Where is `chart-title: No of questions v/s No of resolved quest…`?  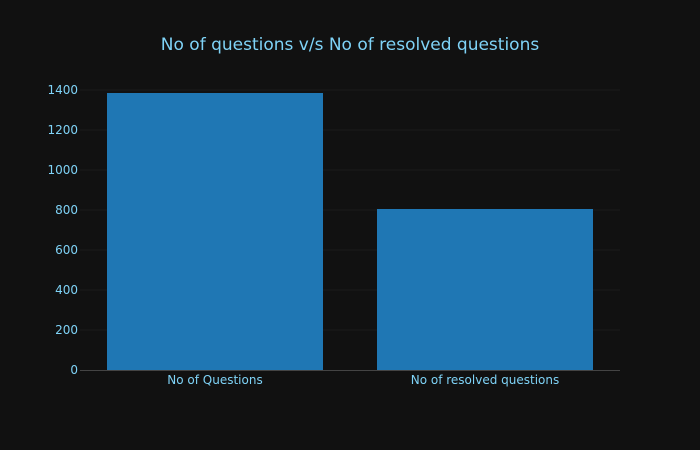
chart-title: No of questions v/s No of resolved quest… is located at coordinates (350, 45).